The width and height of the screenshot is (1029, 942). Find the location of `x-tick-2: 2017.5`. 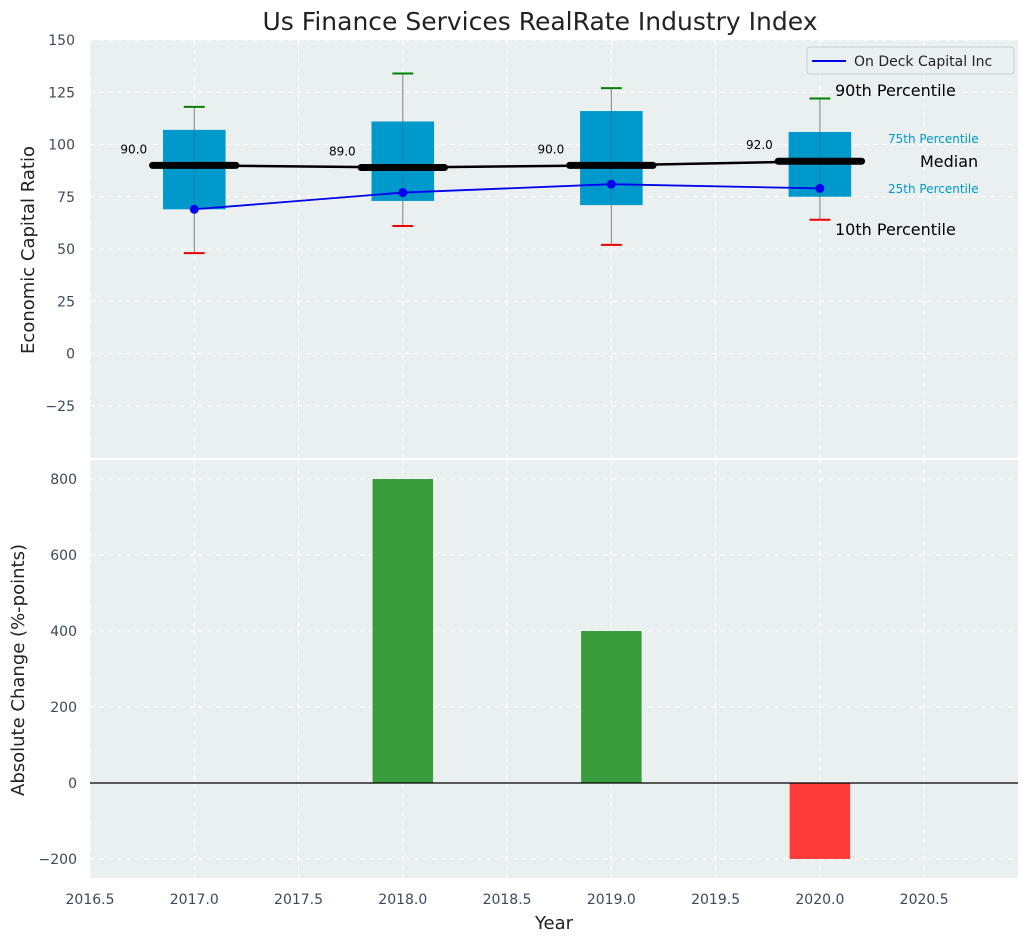

x-tick-2: 2017.5 is located at coordinates (298, 900).